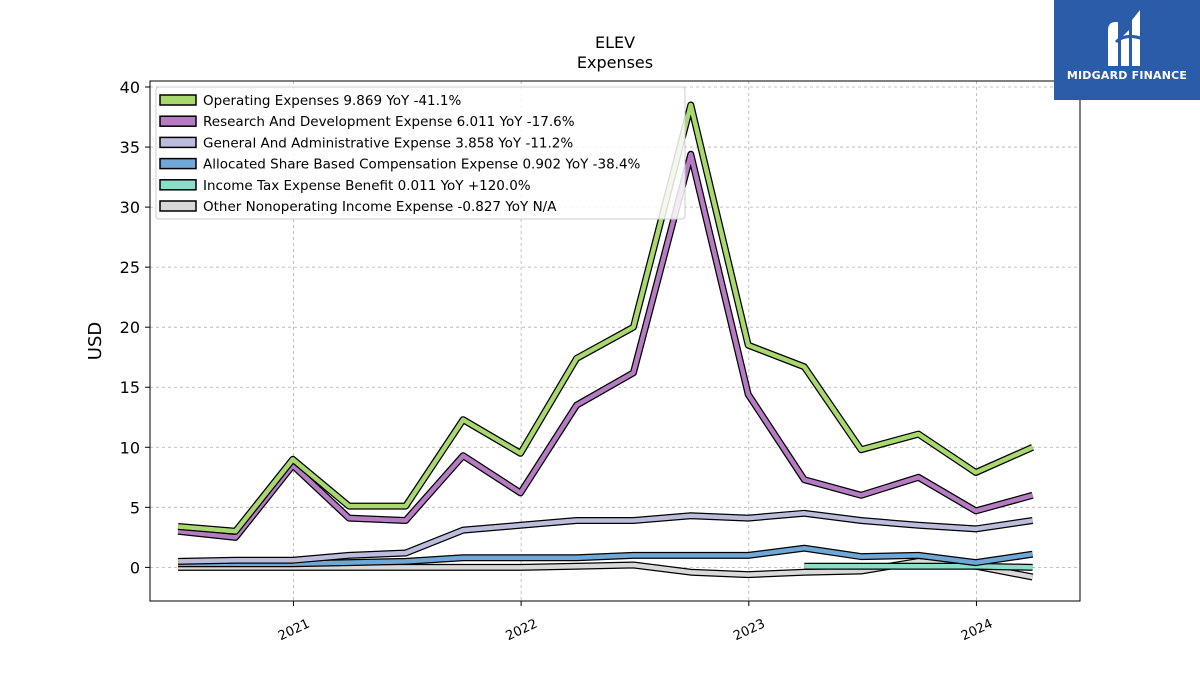 The height and width of the screenshot is (675, 1200). What do you see at coordinates (130, 87) in the screenshot?
I see `y-tick-label: 40` at bounding box center [130, 87].